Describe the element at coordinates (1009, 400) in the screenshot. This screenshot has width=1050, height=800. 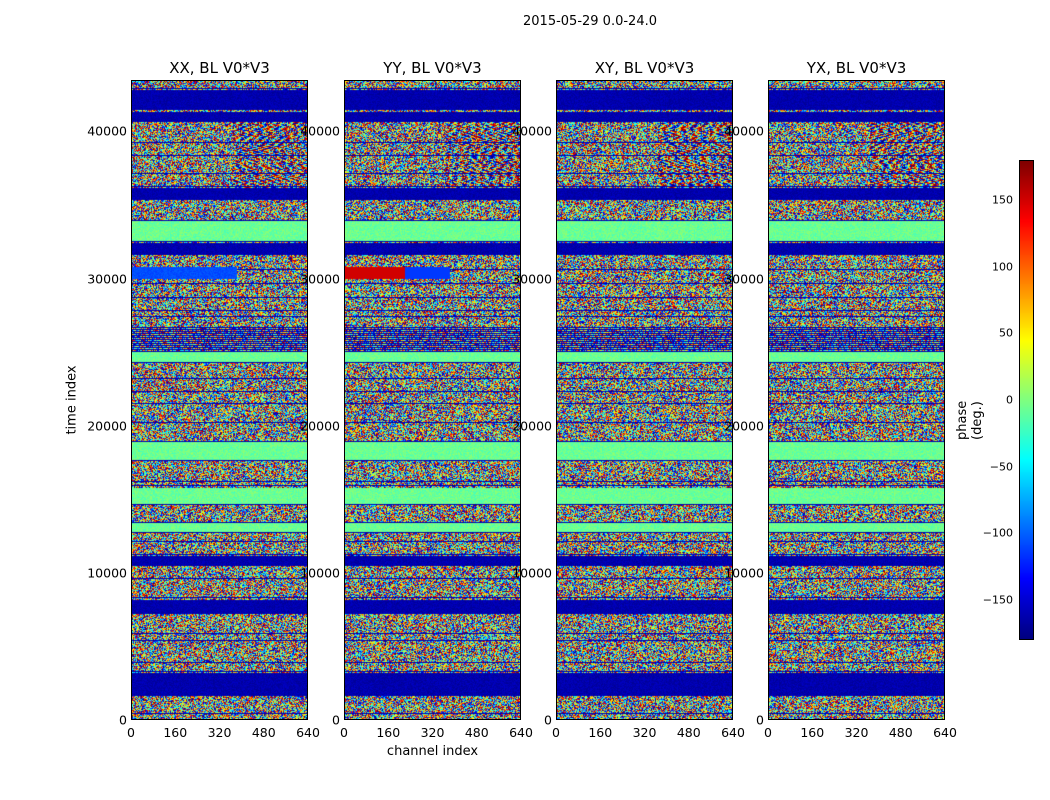
I see `colorbar-tick-label: 0` at that location.